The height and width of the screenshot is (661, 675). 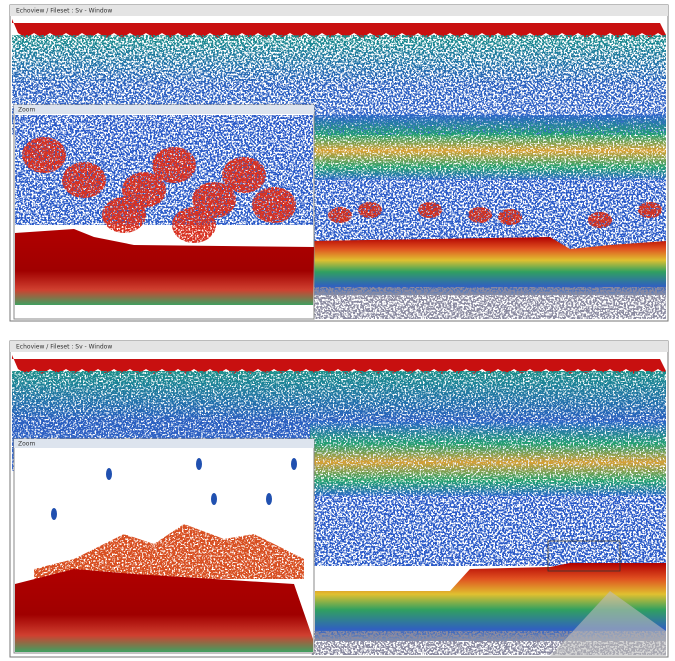 I want to click on inset-peaks, so click(x=169, y=551).